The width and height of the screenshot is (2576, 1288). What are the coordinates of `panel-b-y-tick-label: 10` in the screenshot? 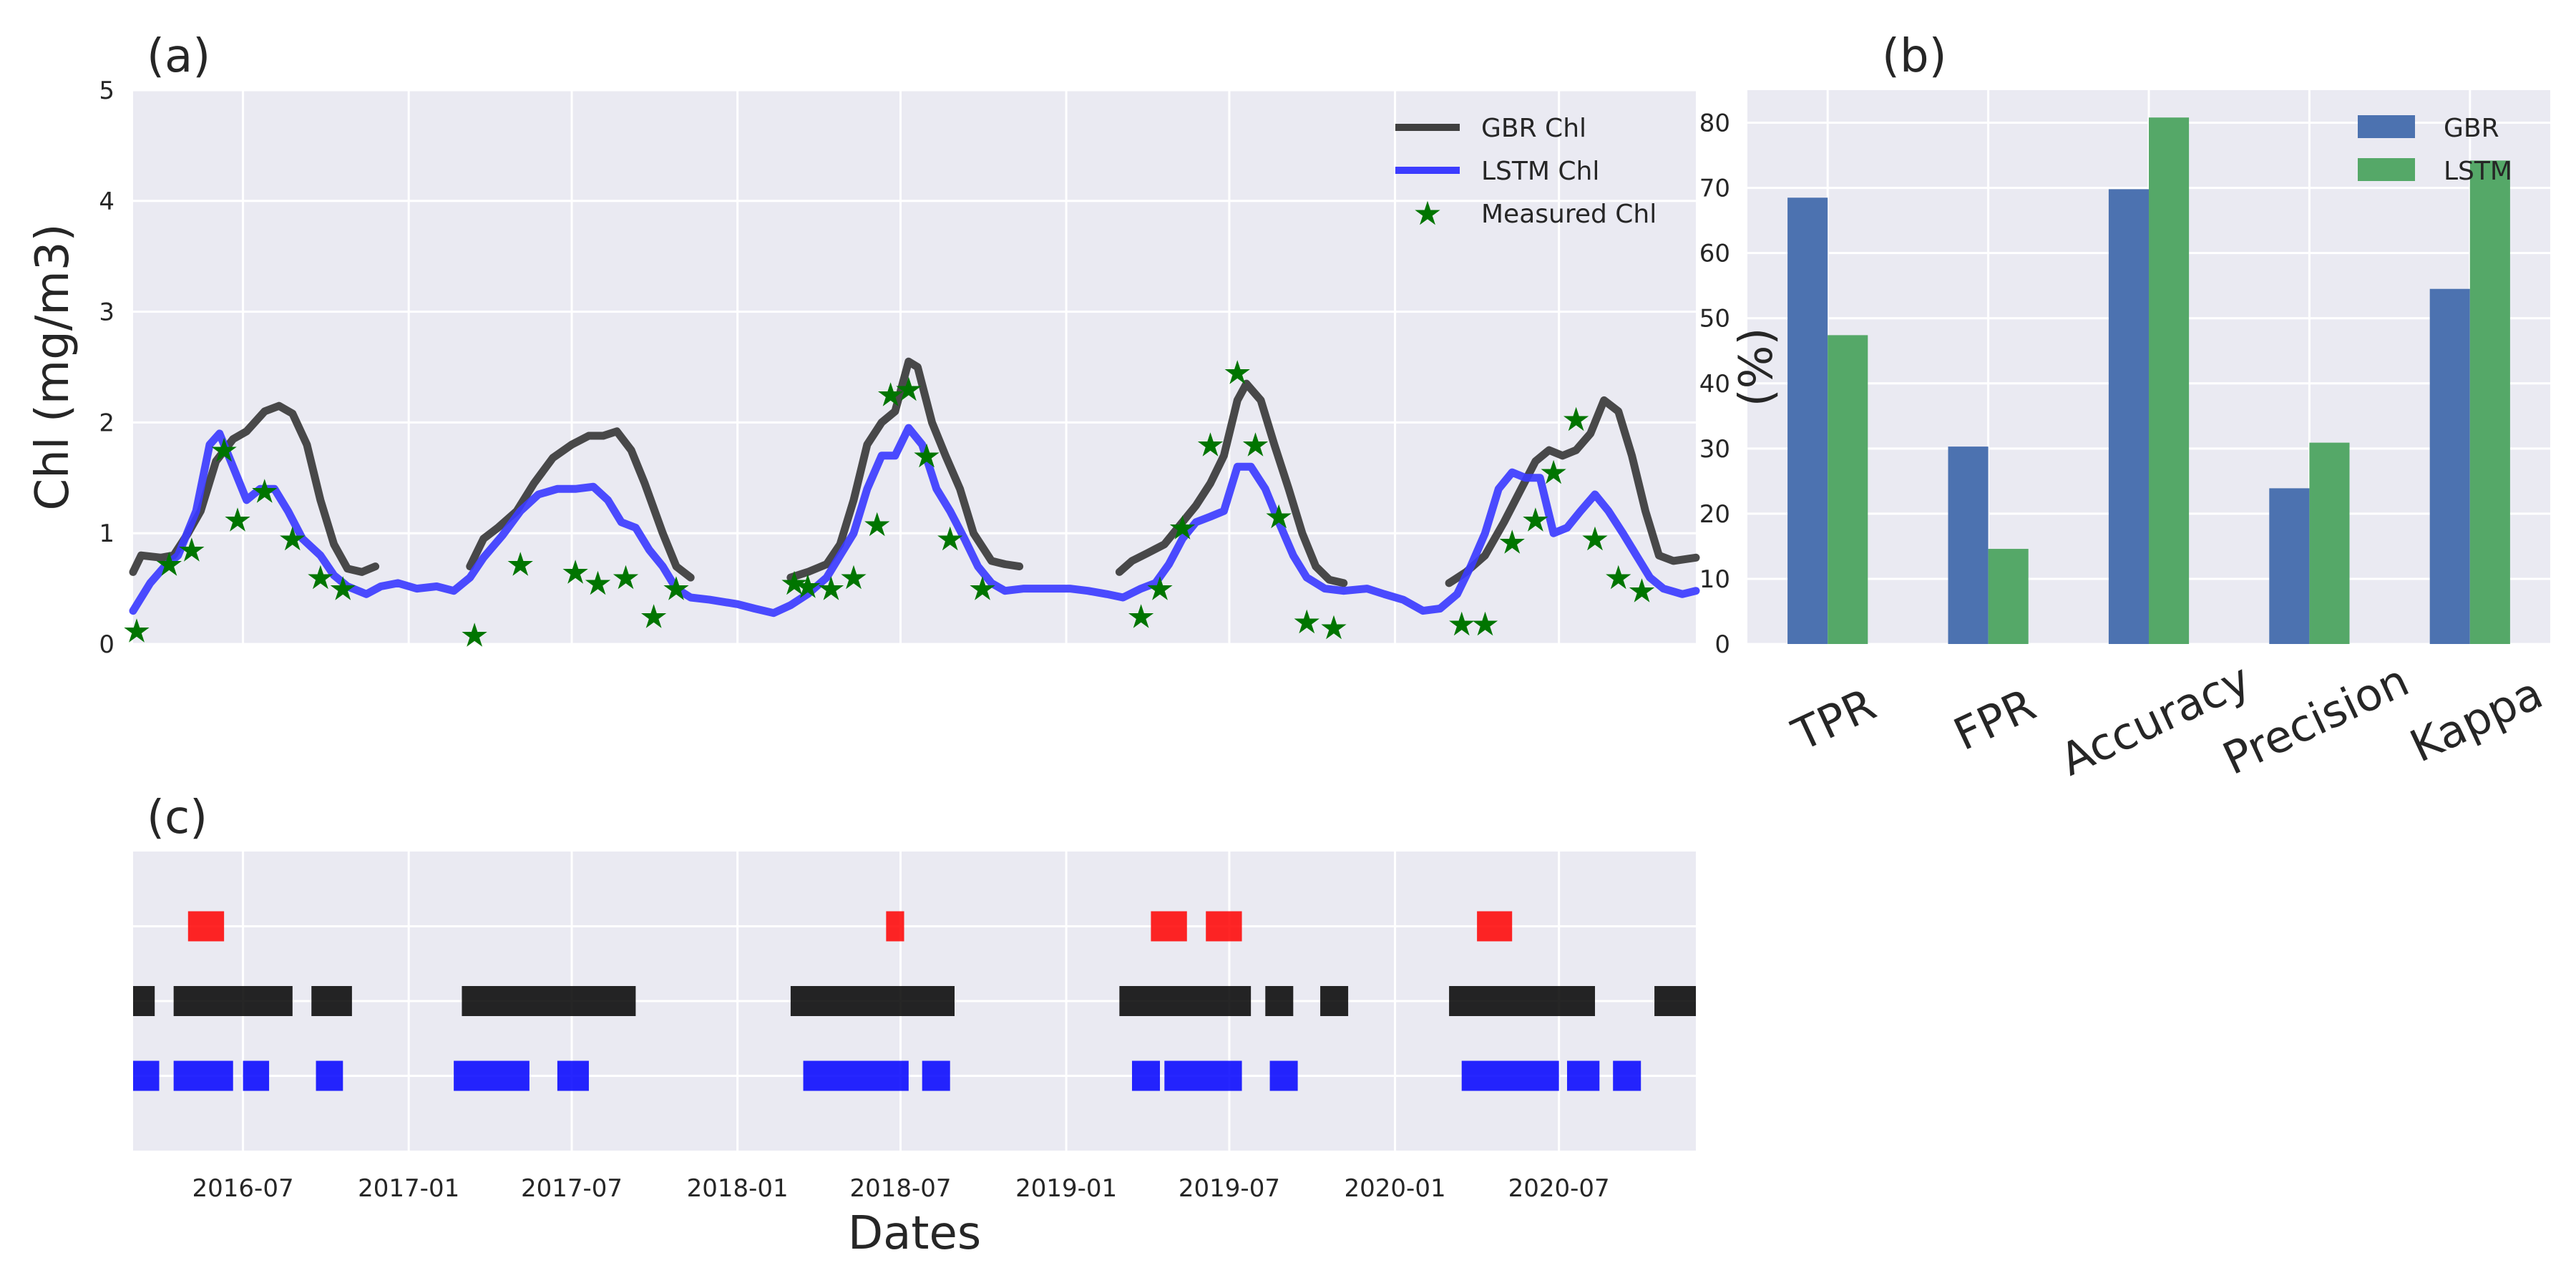 It's located at (1714, 579).